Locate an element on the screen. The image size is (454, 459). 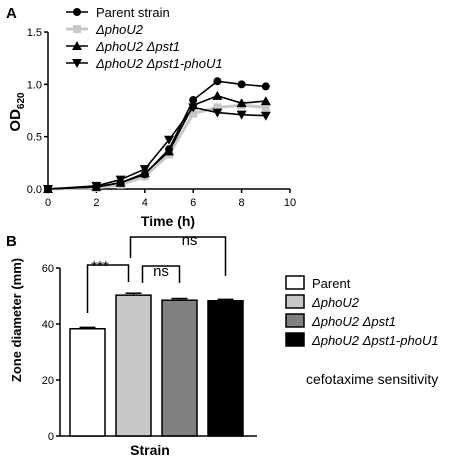
x-tick-label: 0 is located at coordinates (48, 203).